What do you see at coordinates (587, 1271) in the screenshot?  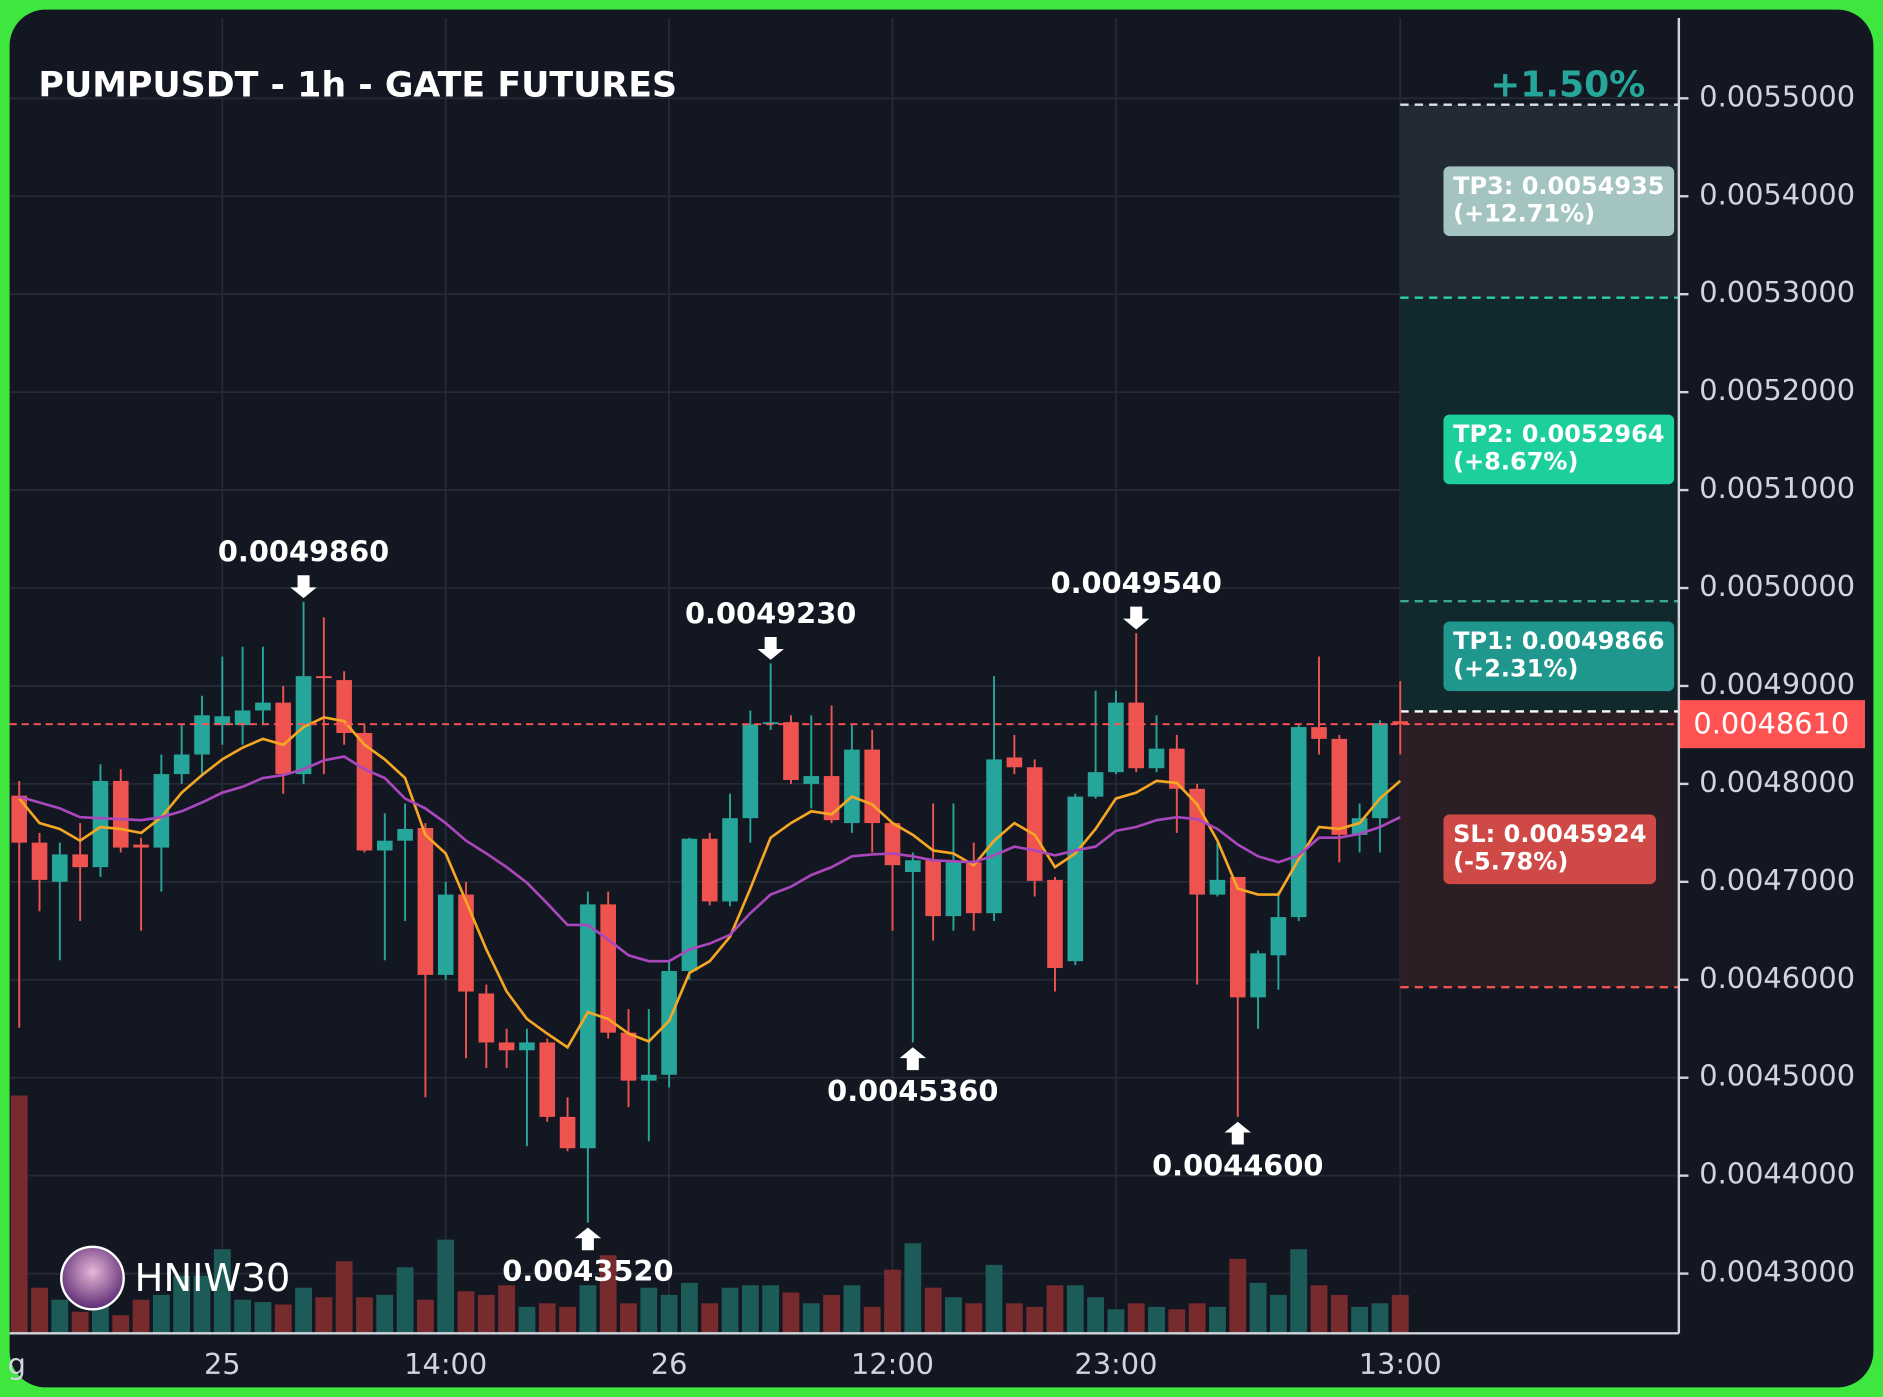 I see `low-label: 0.0043520` at bounding box center [587, 1271].